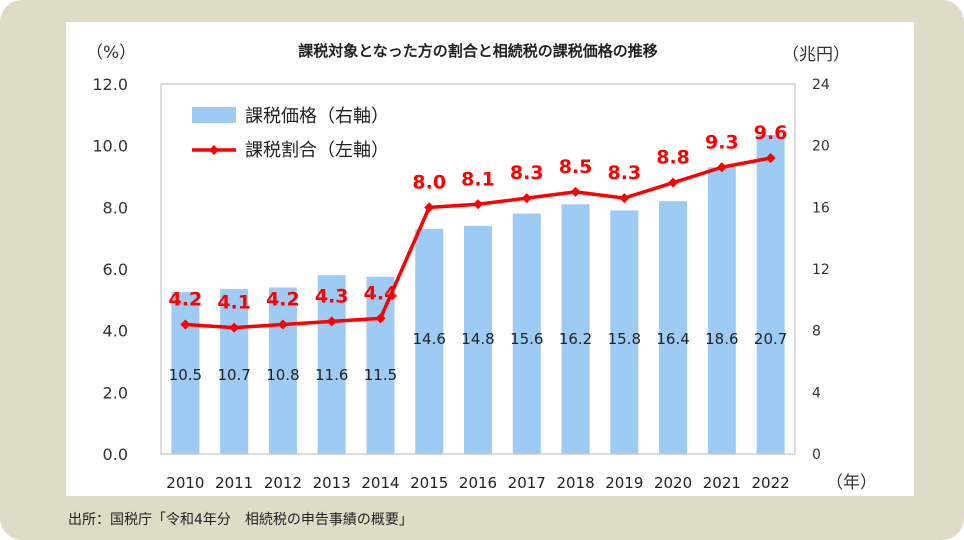 This screenshot has height=540, width=964. What do you see at coordinates (332, 483) in the screenshot?
I see `x-tick-label: 2013` at bounding box center [332, 483].